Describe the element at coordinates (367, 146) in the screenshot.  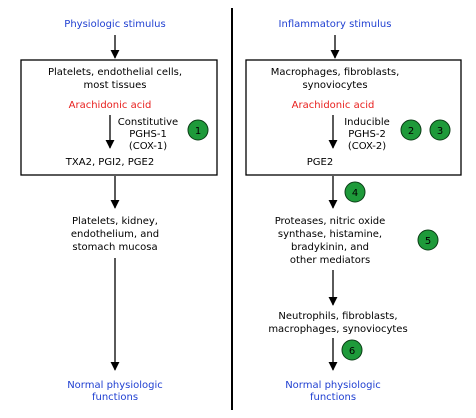
I see `right-enzyme-line3: (COX-2)` at that location.